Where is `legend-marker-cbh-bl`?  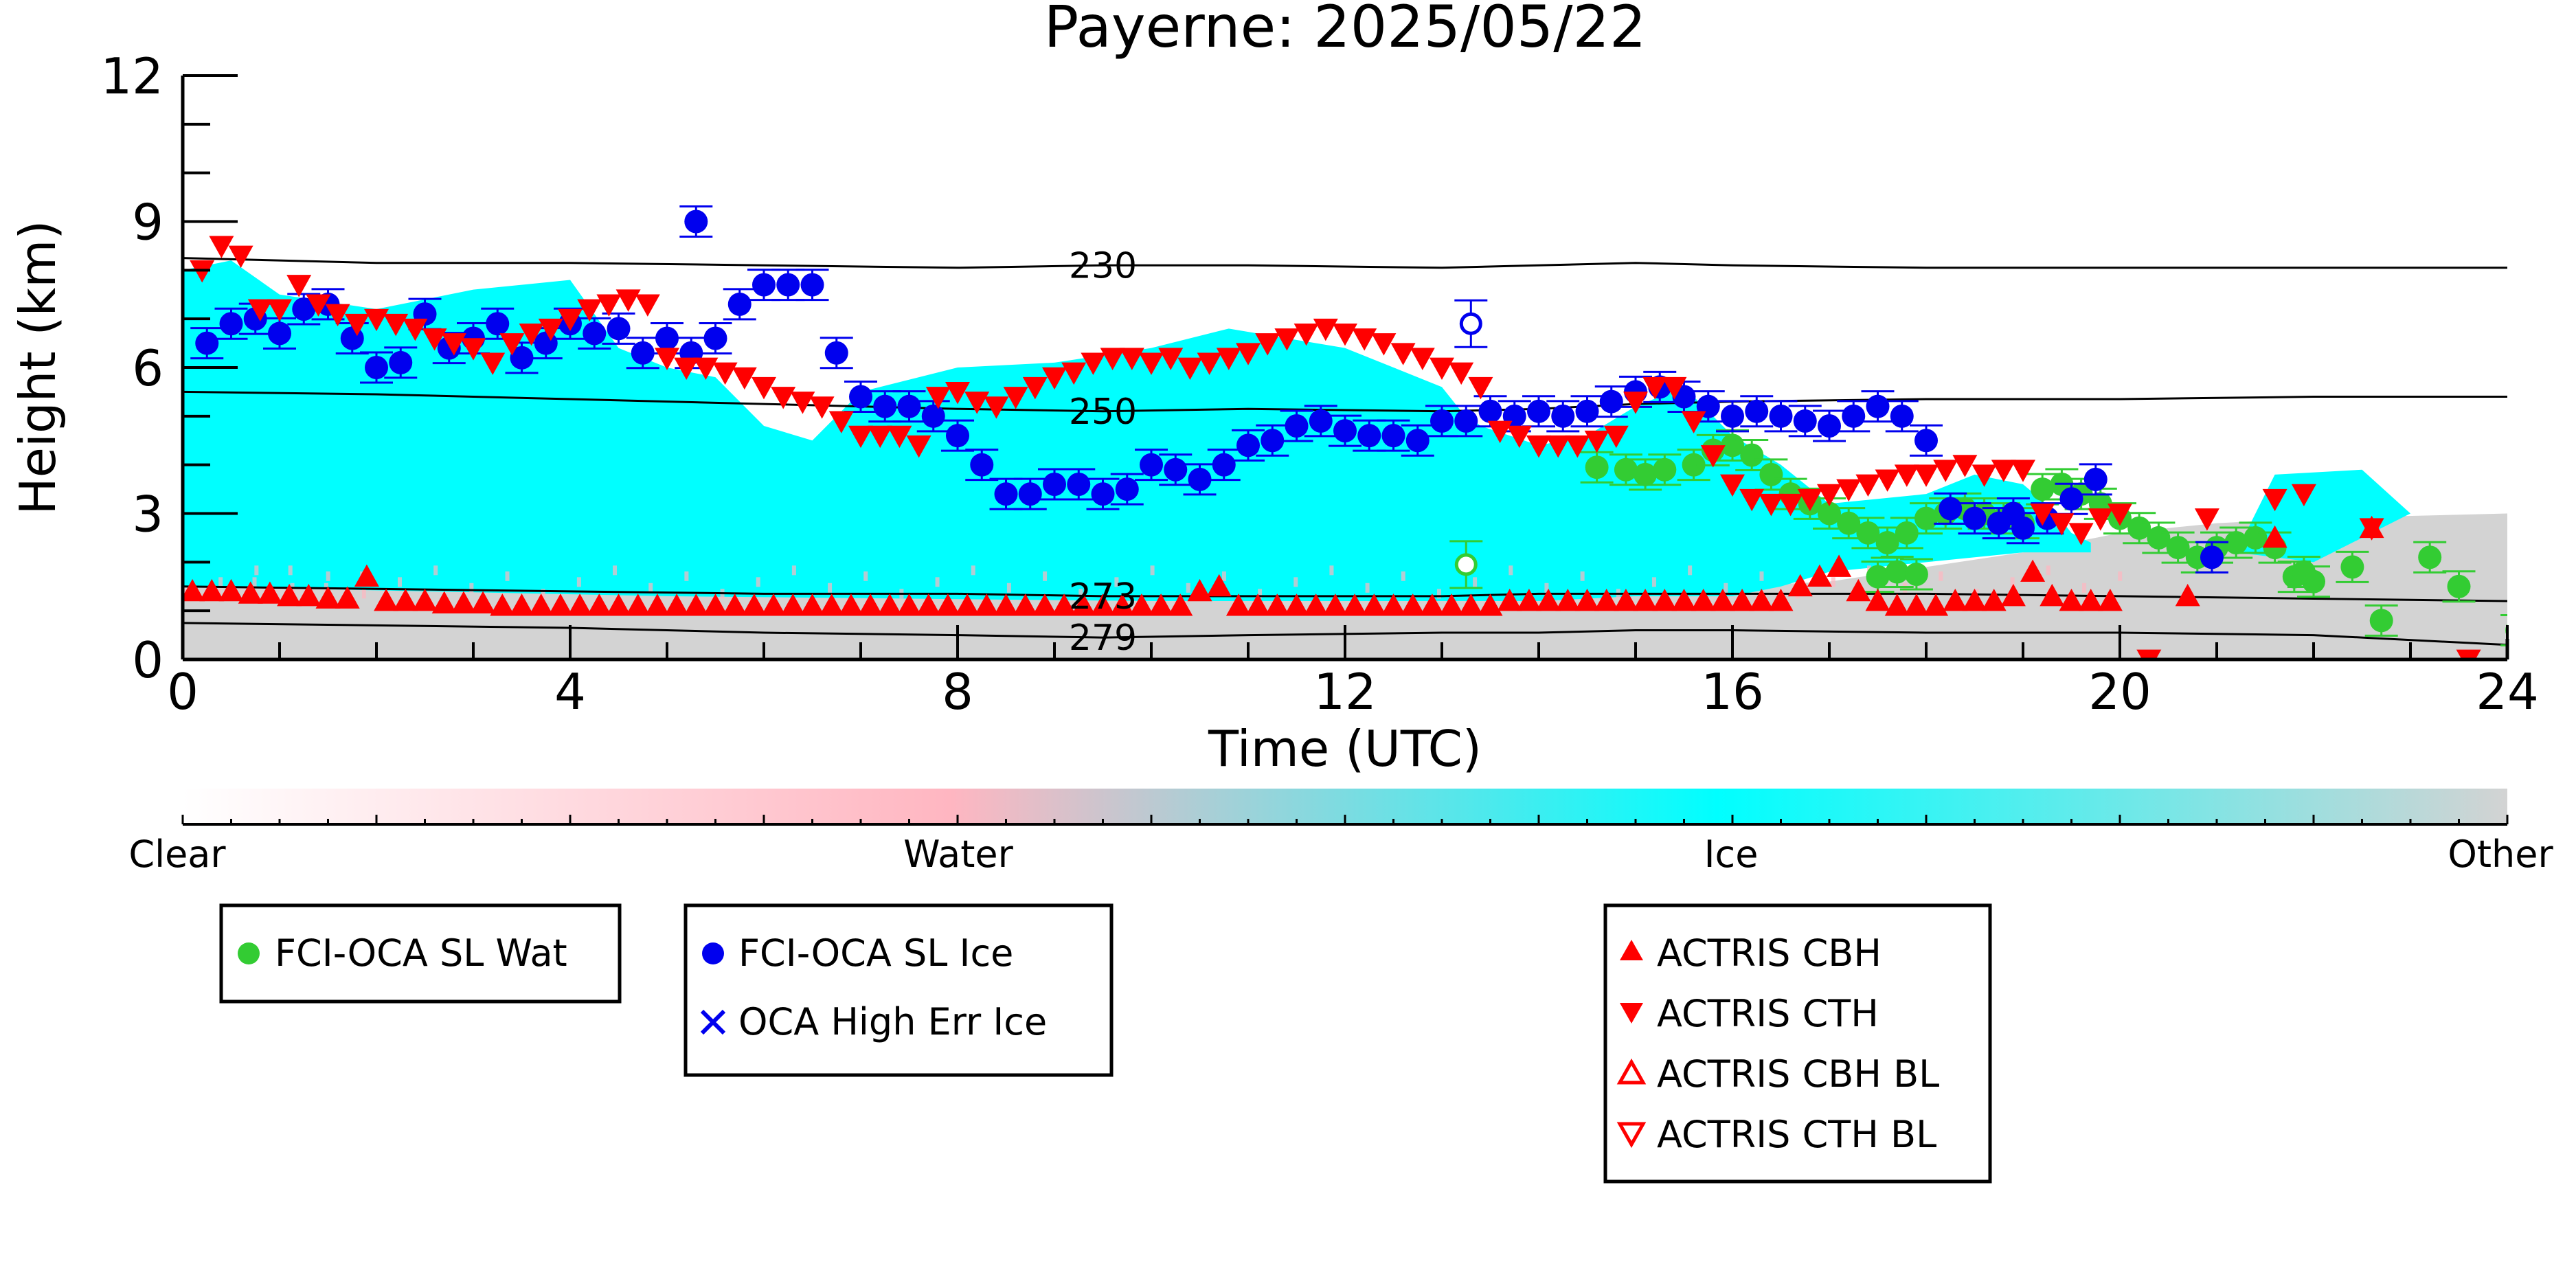 legend-marker-cbh-bl is located at coordinates (1631, 1071).